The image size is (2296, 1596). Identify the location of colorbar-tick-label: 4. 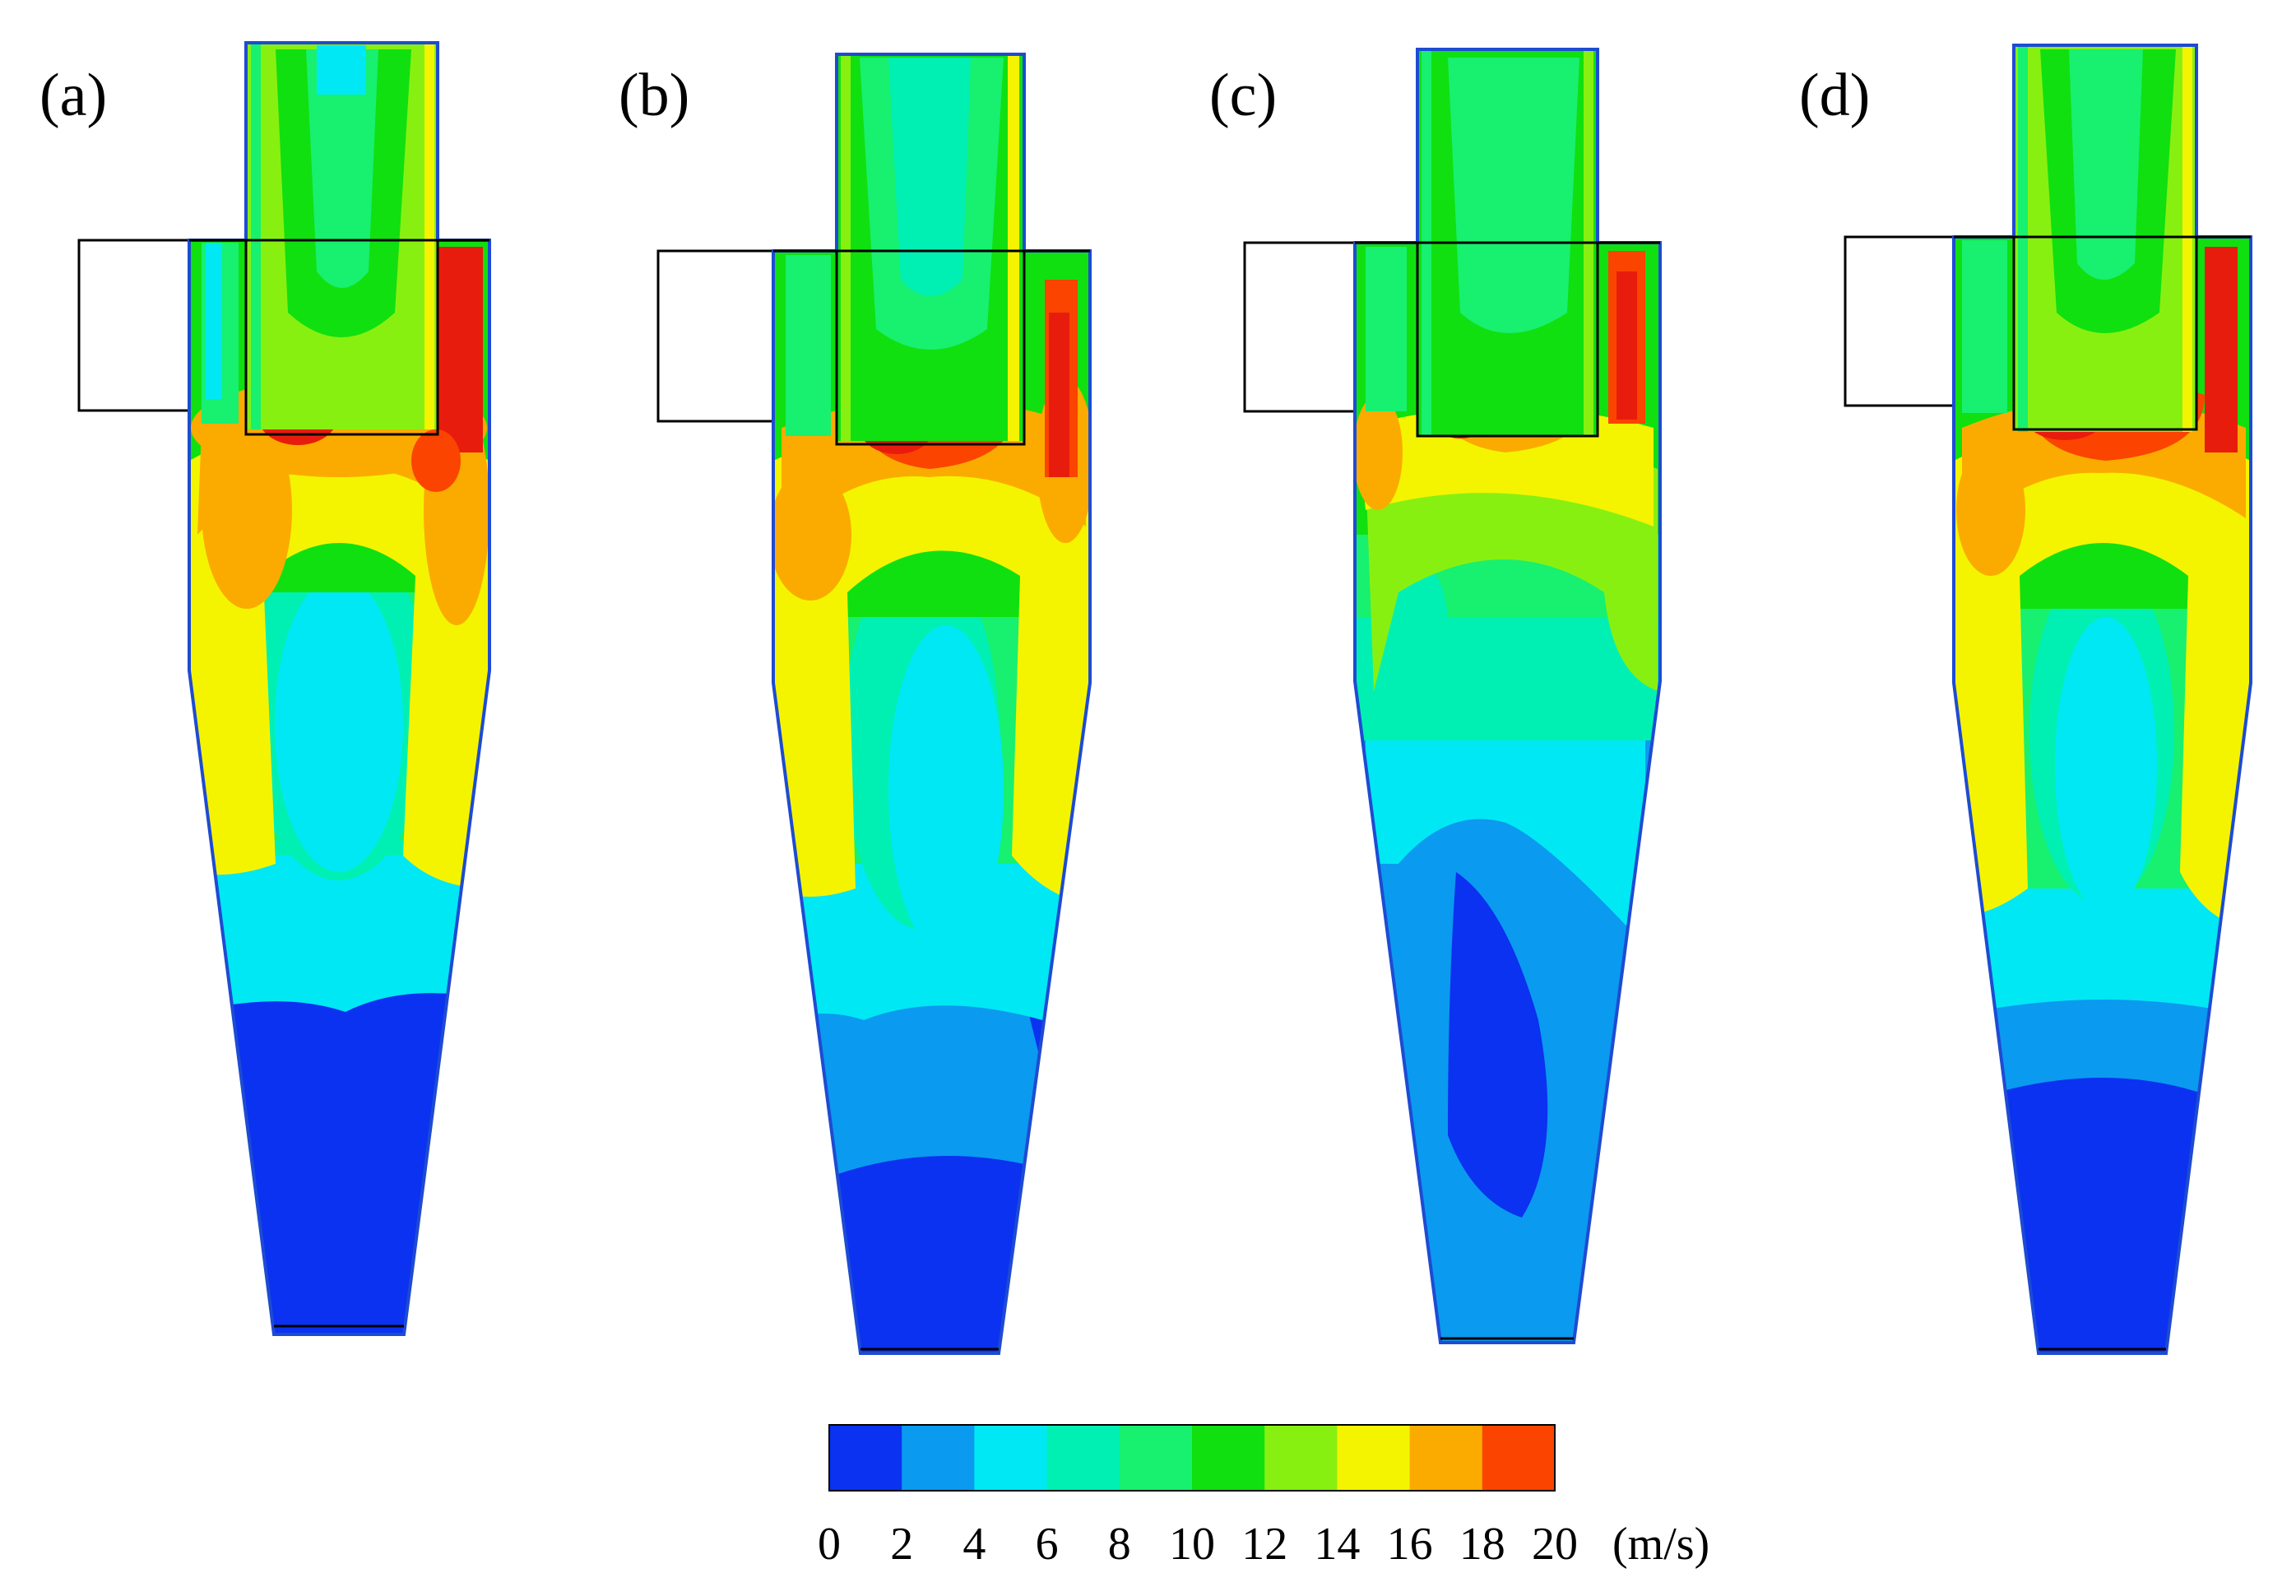
(974, 1544).